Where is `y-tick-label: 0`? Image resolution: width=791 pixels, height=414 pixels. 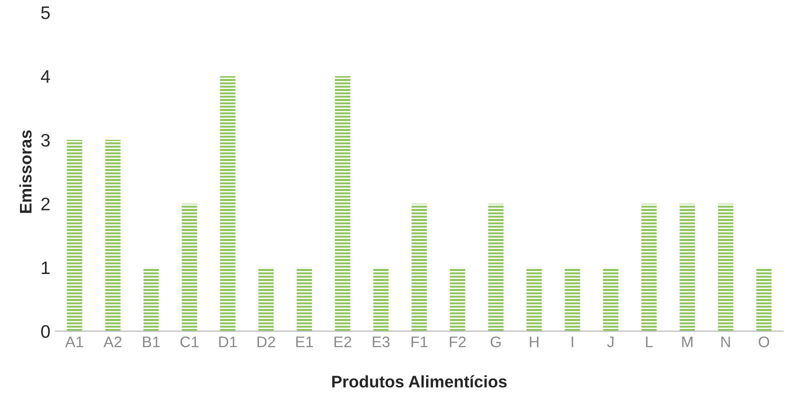 y-tick-label: 0 is located at coordinates (45, 331).